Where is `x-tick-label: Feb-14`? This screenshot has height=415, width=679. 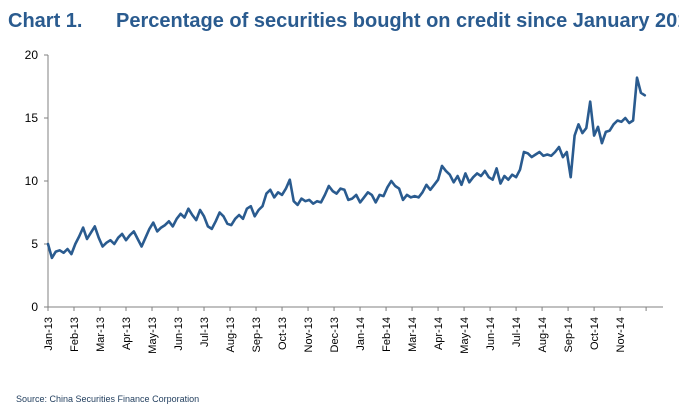
x-tick-label: Feb-14 is located at coordinates (387, 334).